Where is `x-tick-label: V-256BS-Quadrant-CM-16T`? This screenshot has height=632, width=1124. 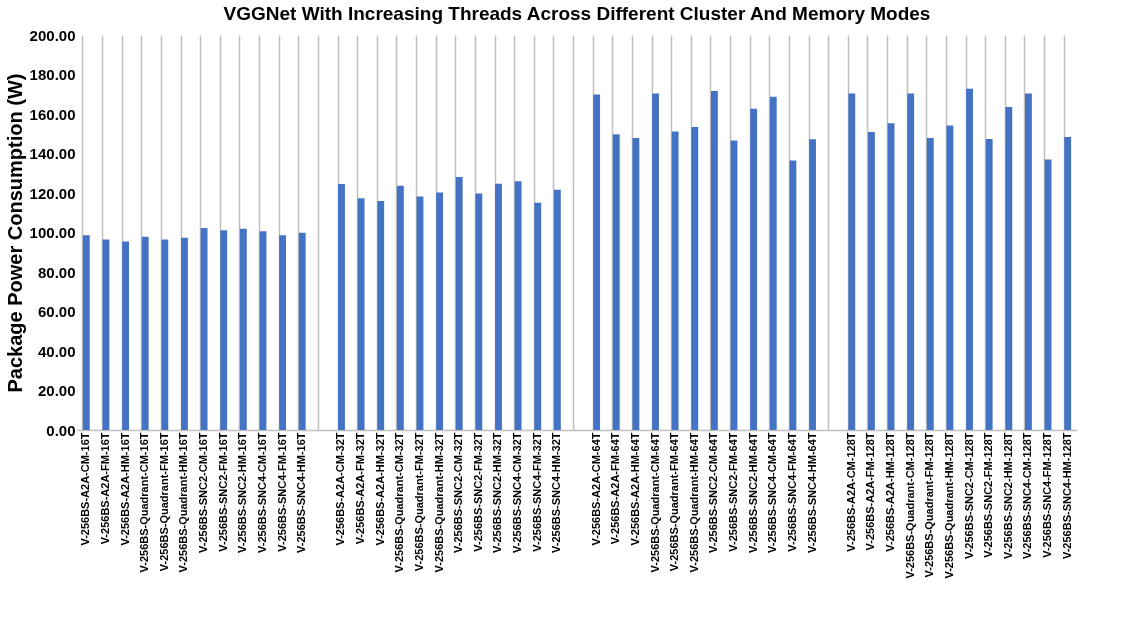 x-tick-label: V-256BS-Quadrant-CM-16T is located at coordinates (144, 502).